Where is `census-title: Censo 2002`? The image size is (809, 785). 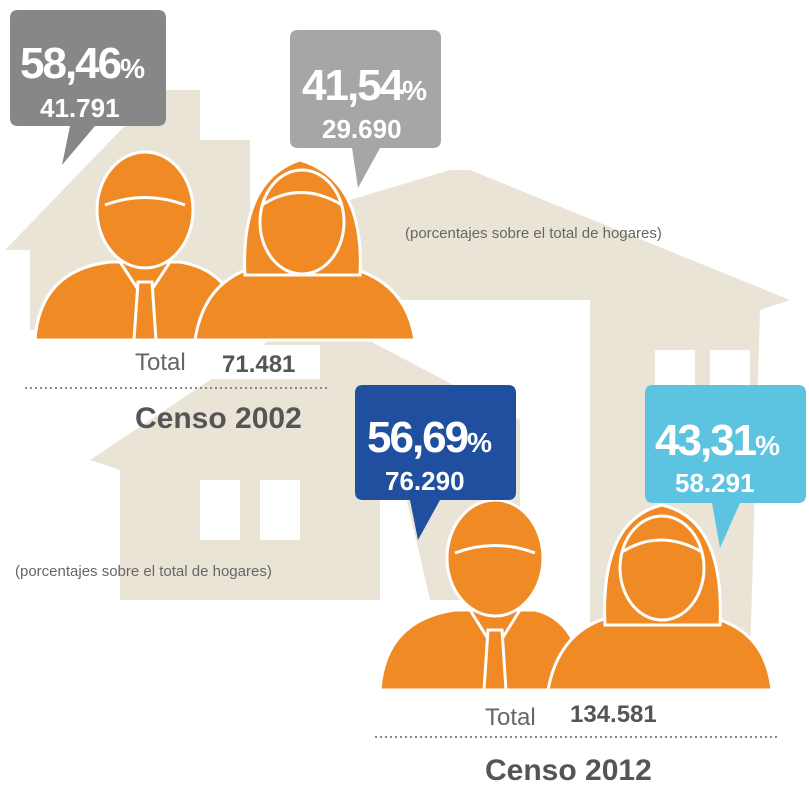
census-title: Censo 2002 is located at coordinates (218, 418).